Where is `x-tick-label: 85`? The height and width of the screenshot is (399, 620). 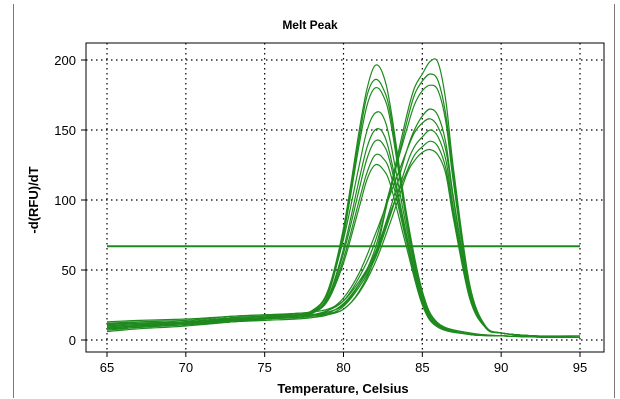 x-tick-label: 85 is located at coordinates (422, 367).